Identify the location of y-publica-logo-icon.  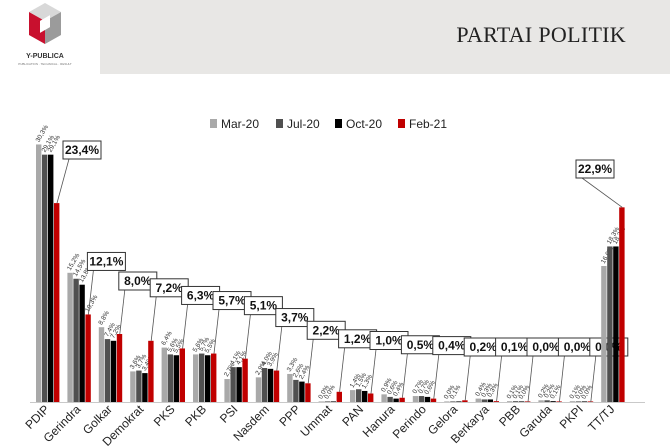
(45, 23).